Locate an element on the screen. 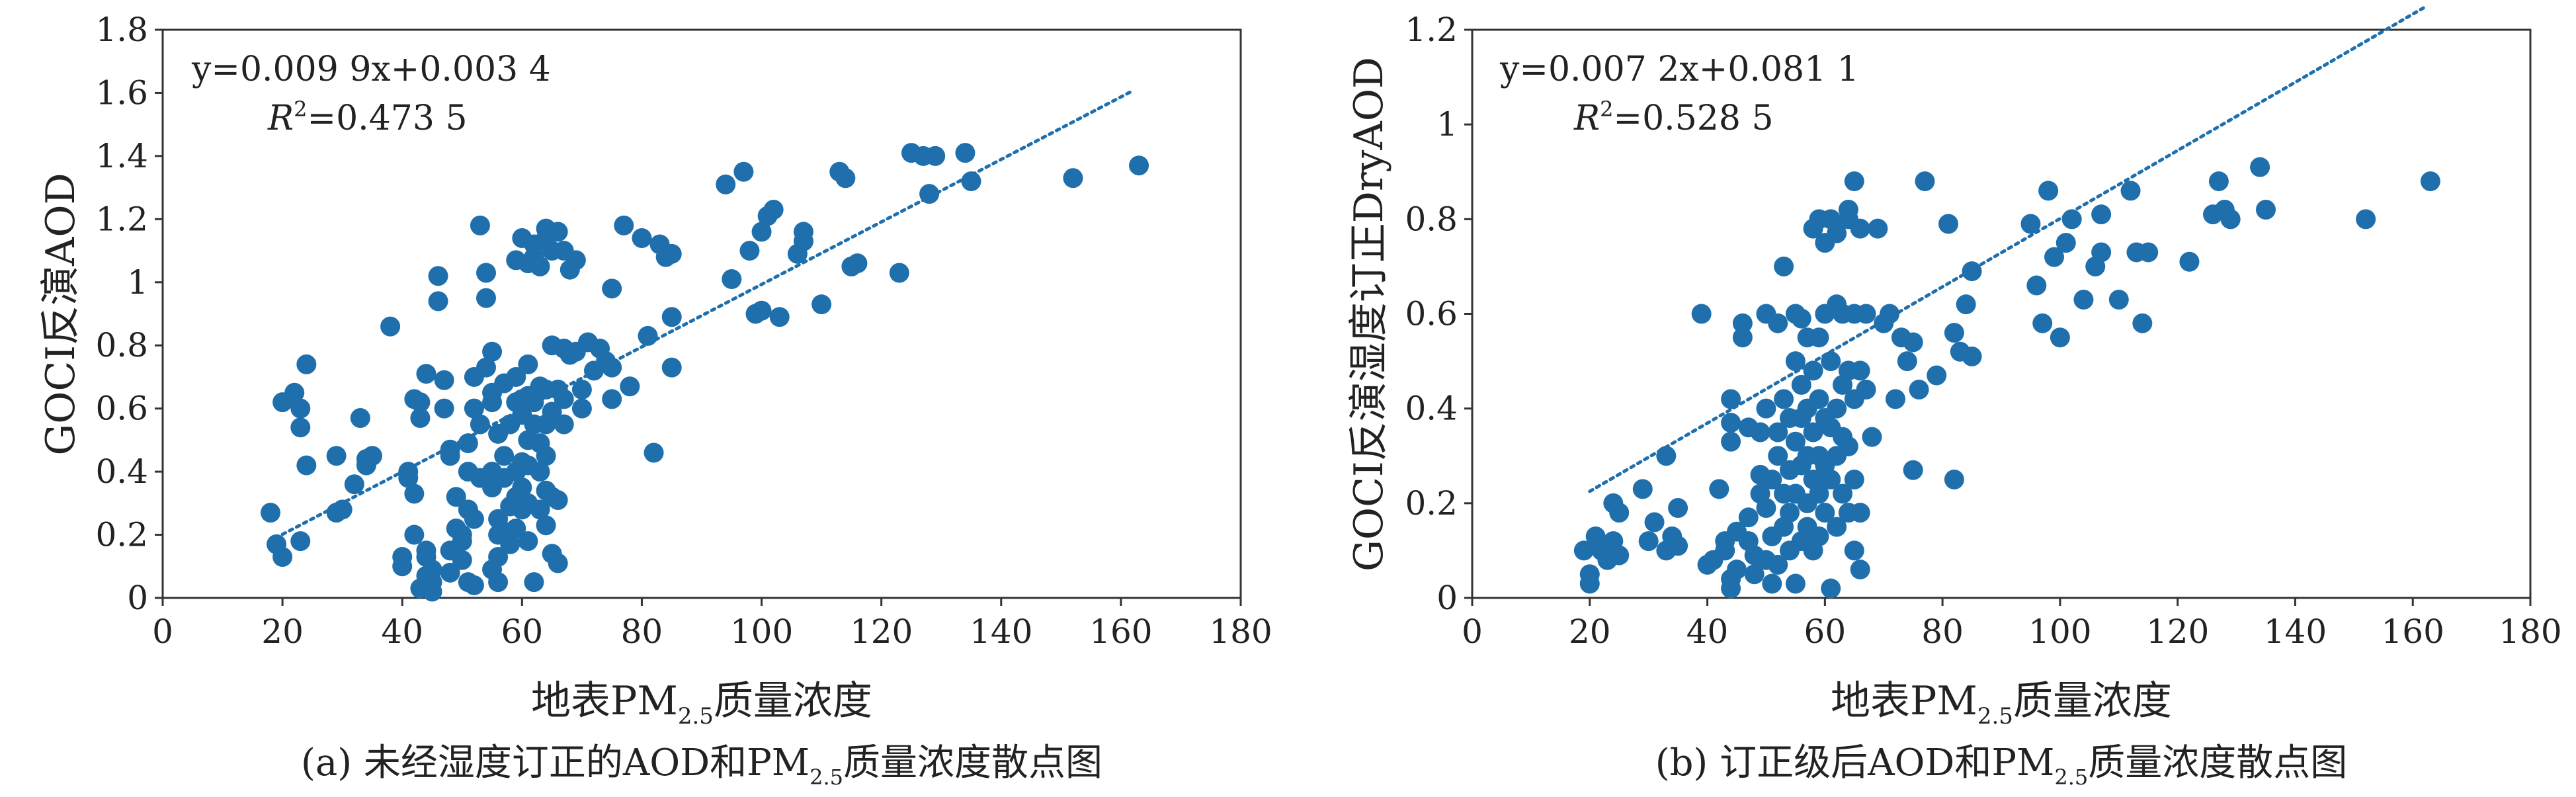 Image resolution: width=2576 pixels, height=797 pixels. x-axis-label-sub-a: 2.5 is located at coordinates (696, 716).